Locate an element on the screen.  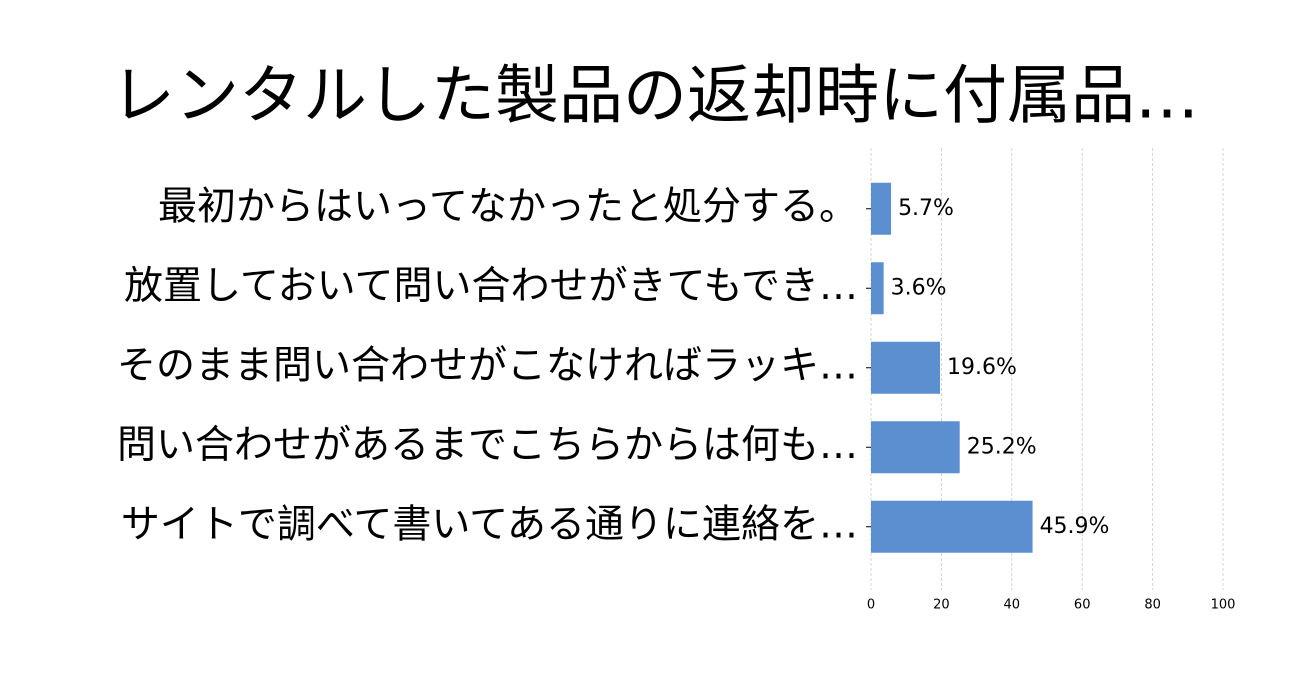
x-tick-label: 40 is located at coordinates (1012, 605).